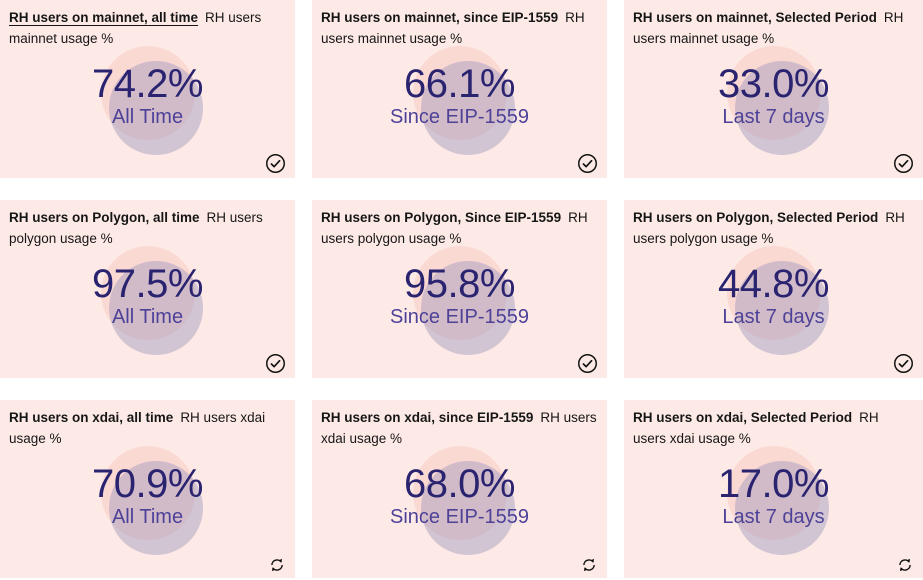 The image size is (923, 580). Describe the element at coordinates (756, 217) in the screenshot. I see `panel-title: RH users on Polygon, Selected Period` at that location.